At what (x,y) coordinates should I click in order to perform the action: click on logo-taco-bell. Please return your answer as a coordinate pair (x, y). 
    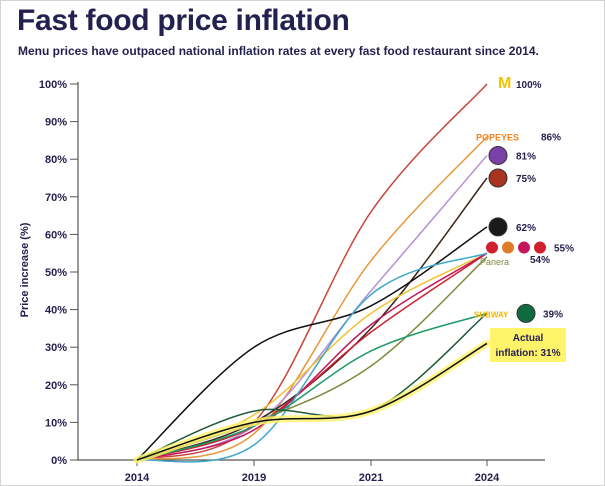
    Looking at the image, I should click on (498, 155).